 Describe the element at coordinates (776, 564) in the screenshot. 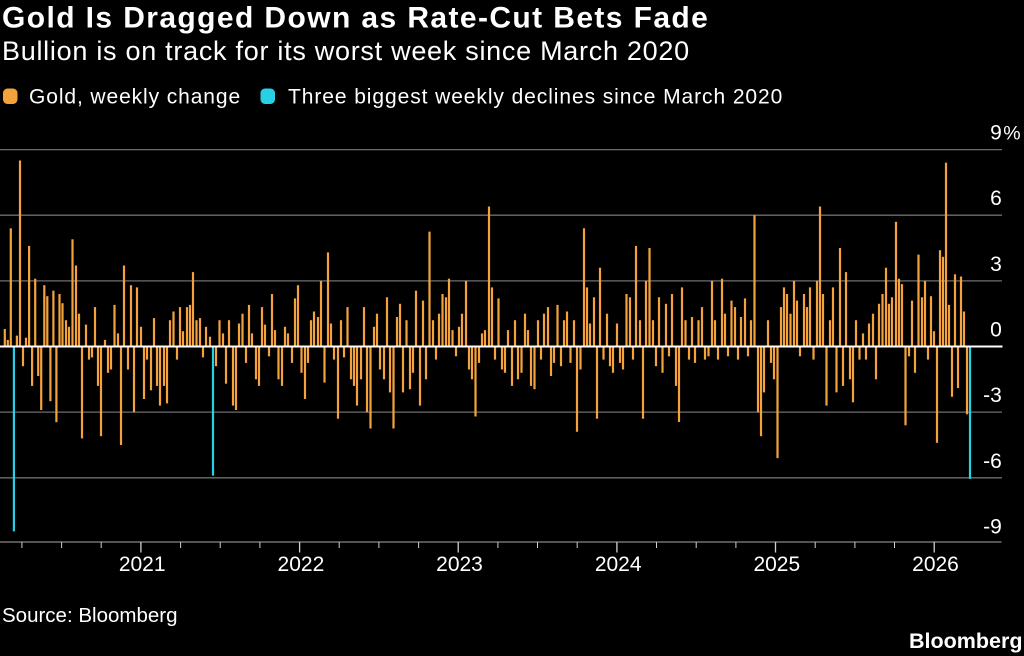

I see `svg-text: 2025` at that location.